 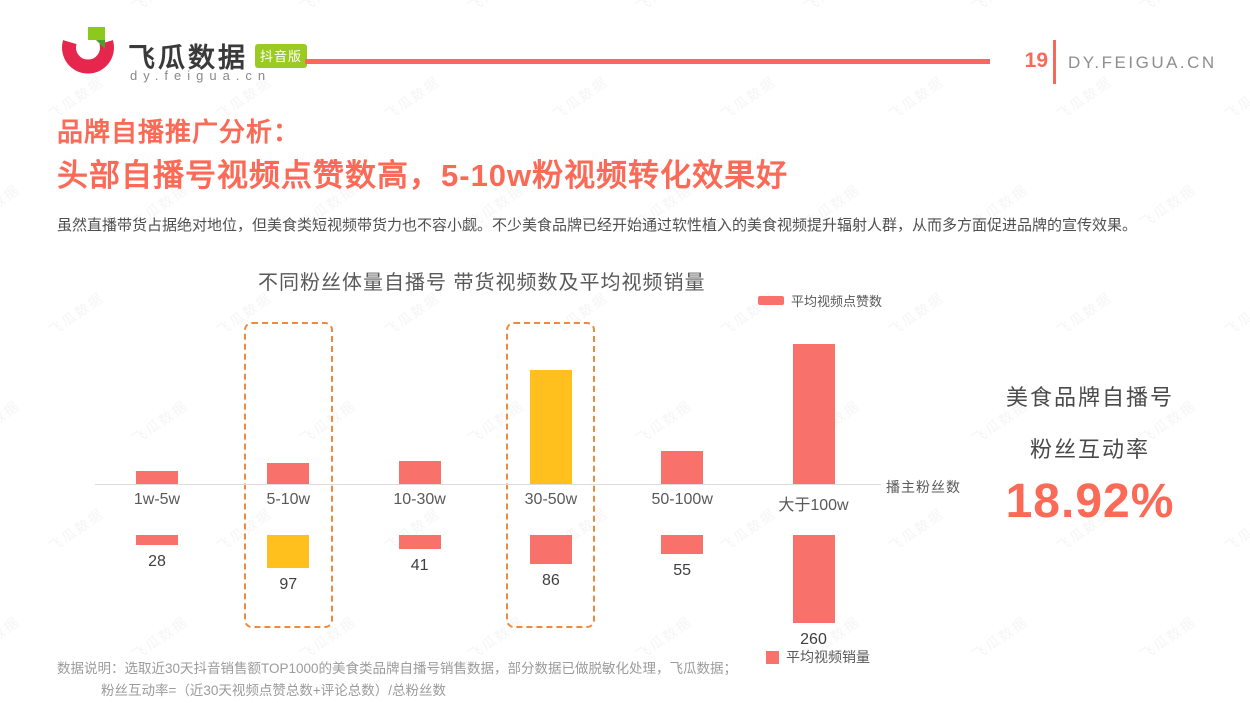 What do you see at coordinates (88, 50) in the screenshot?
I see `feigua-logo-icon` at bounding box center [88, 50].